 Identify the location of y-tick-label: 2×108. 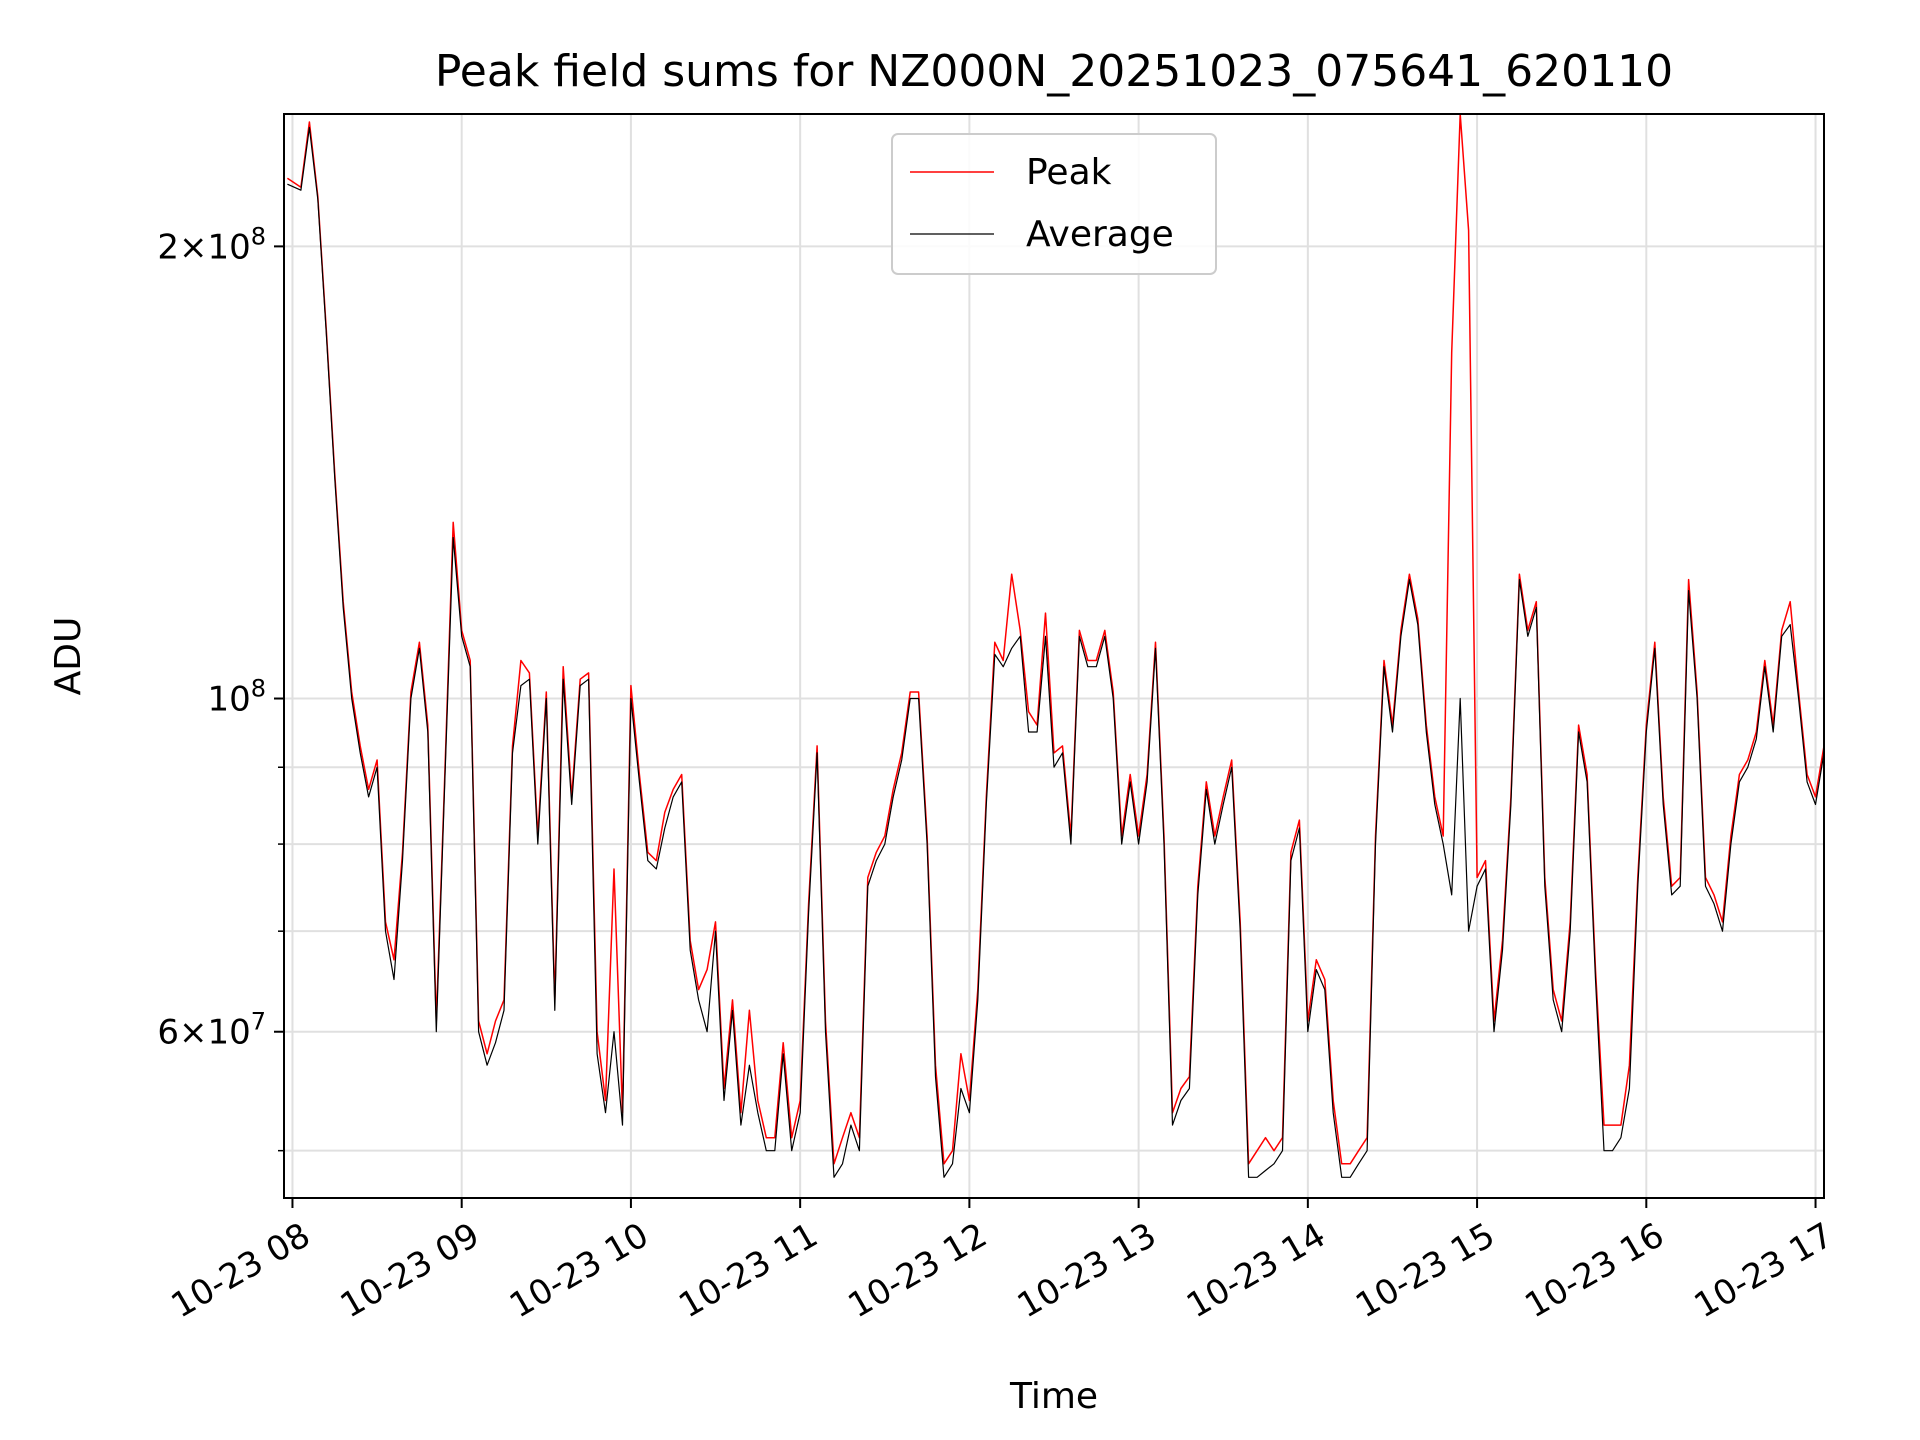
(211, 244).